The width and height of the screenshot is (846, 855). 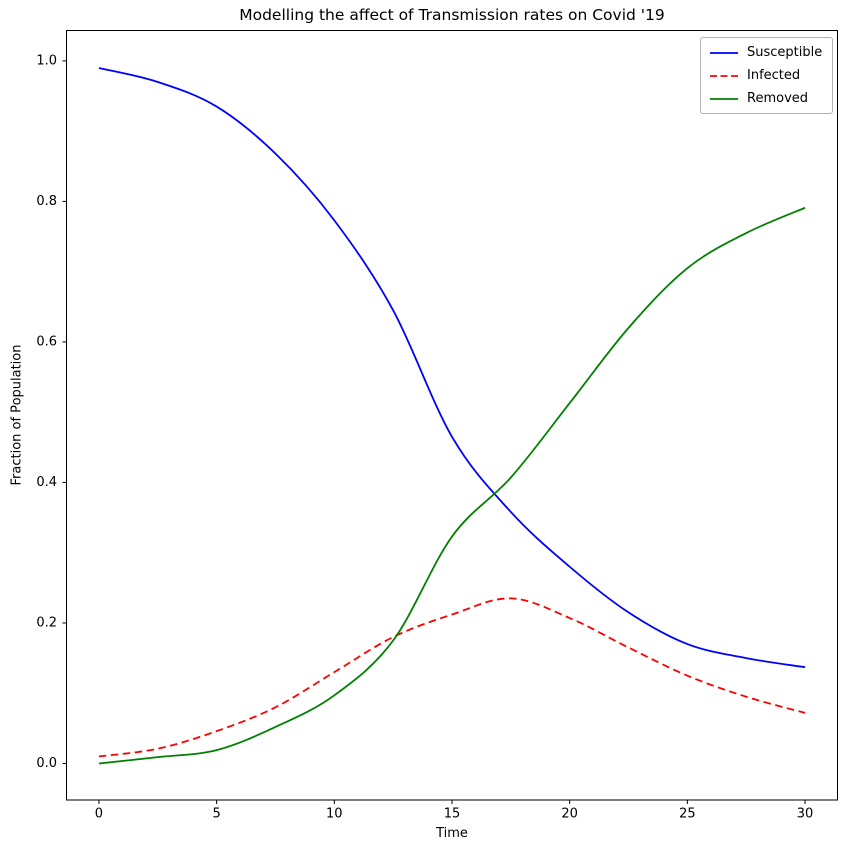 What do you see at coordinates (46, 60) in the screenshot?
I see `y-tick-label: 1.0` at bounding box center [46, 60].